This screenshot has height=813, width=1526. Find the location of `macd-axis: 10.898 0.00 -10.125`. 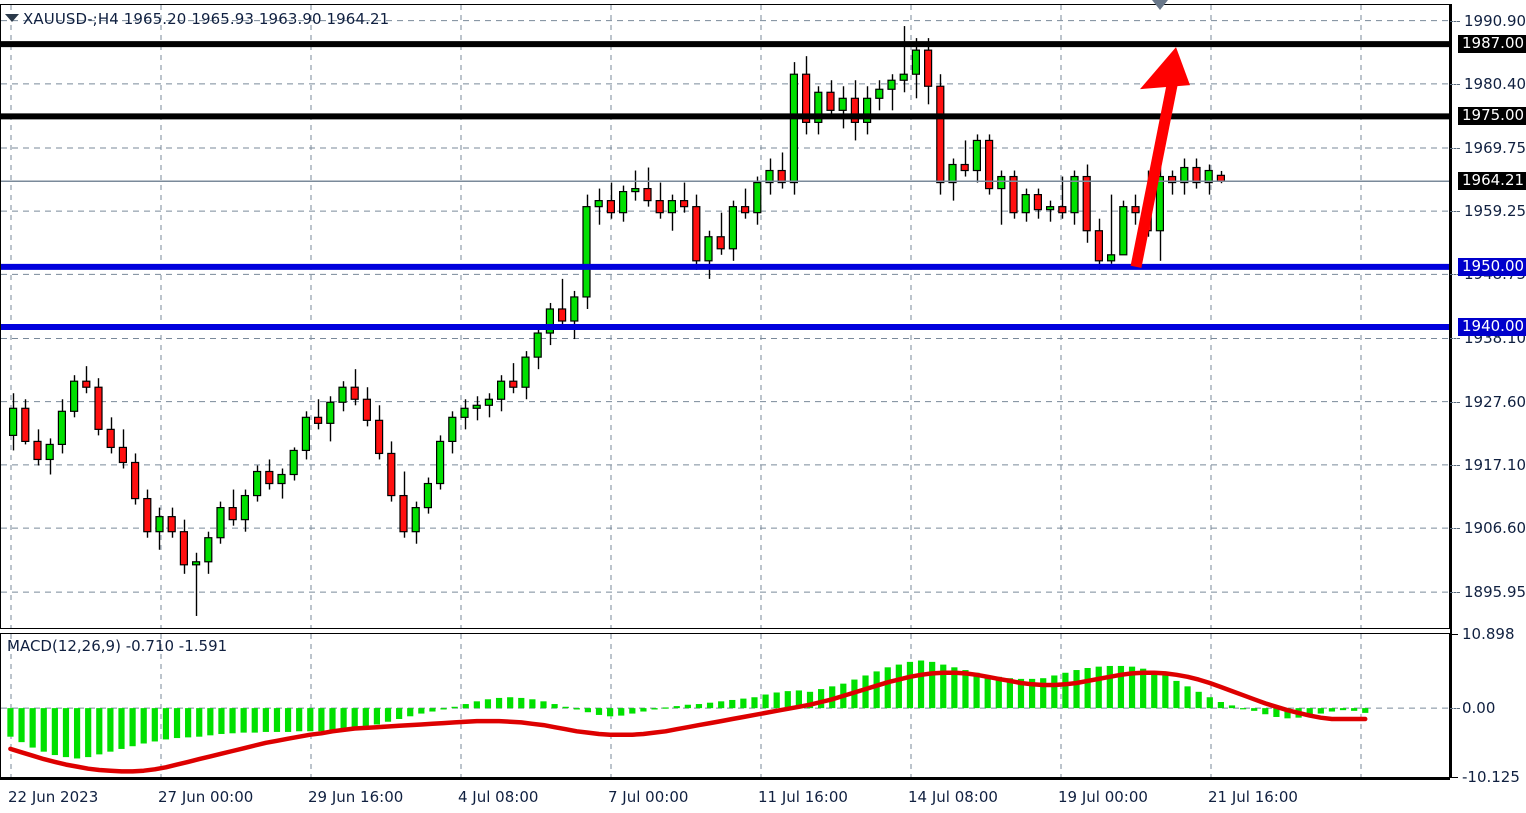

macd-axis: 10.898 0.00 -10.125 is located at coordinates (1488, 705).